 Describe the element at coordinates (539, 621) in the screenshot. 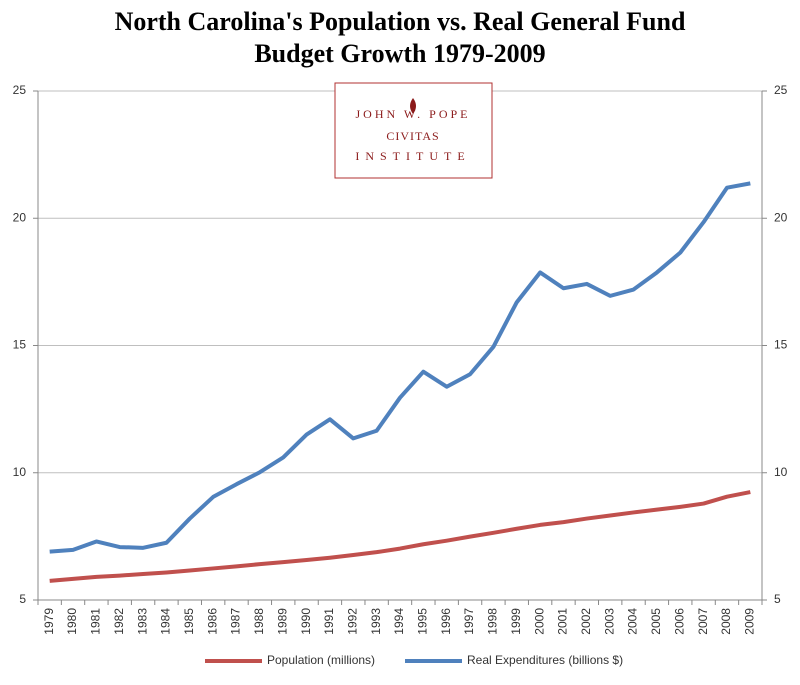

I see `x-tick-label: 2000` at that location.